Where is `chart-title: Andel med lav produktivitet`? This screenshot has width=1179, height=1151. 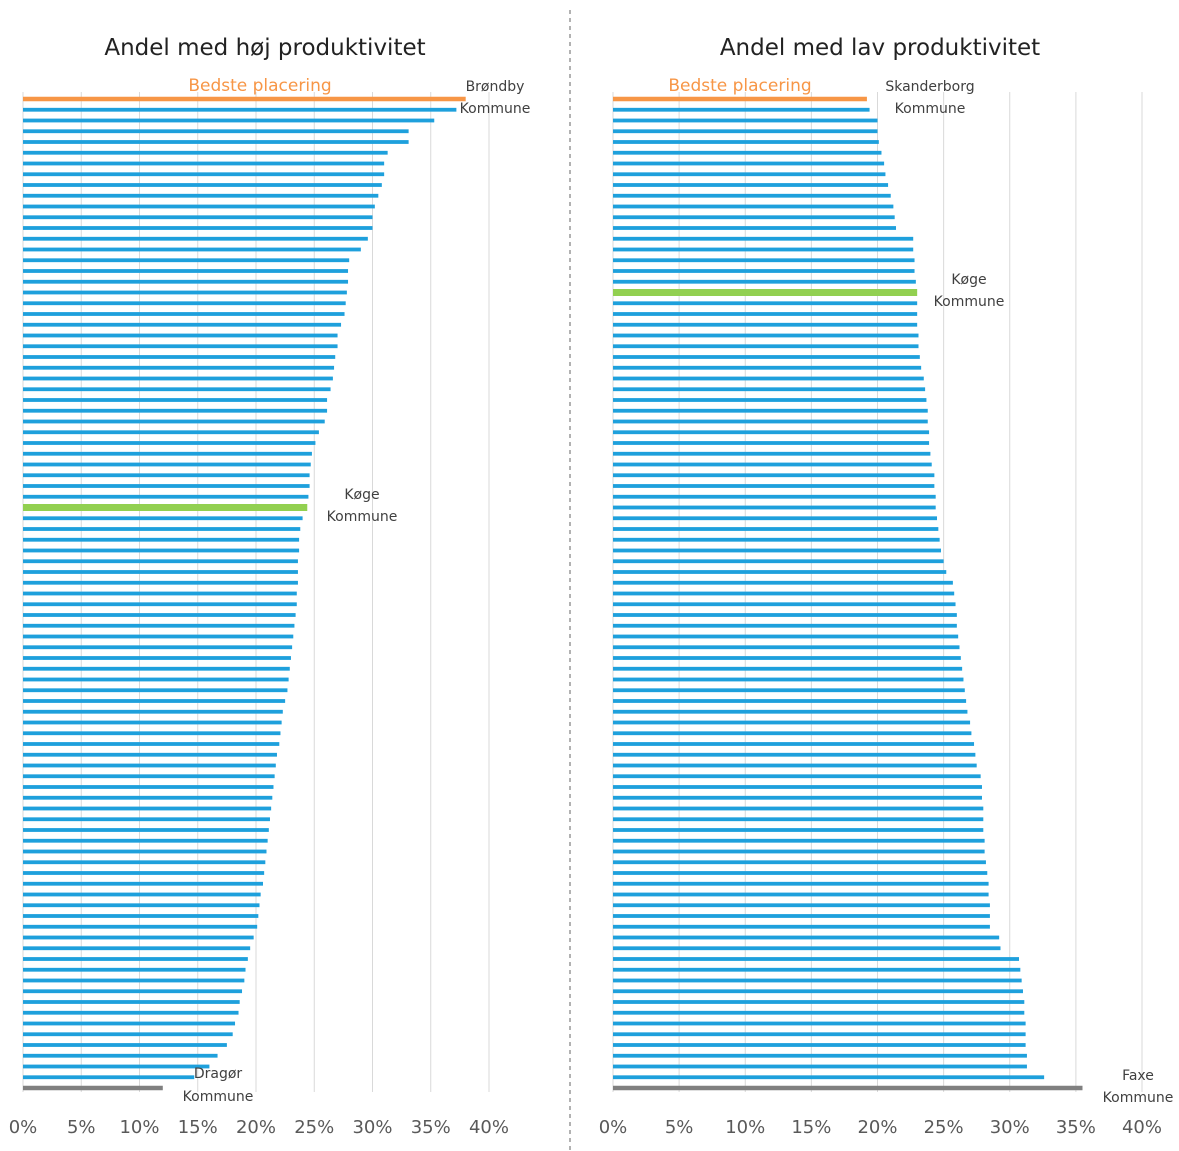
chart-title: Andel med lav produktivitet is located at coordinates (880, 48).